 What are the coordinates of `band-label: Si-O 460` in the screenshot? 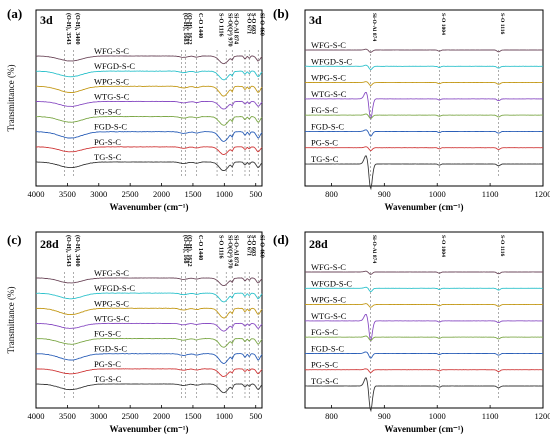 It's located at (262, 246).